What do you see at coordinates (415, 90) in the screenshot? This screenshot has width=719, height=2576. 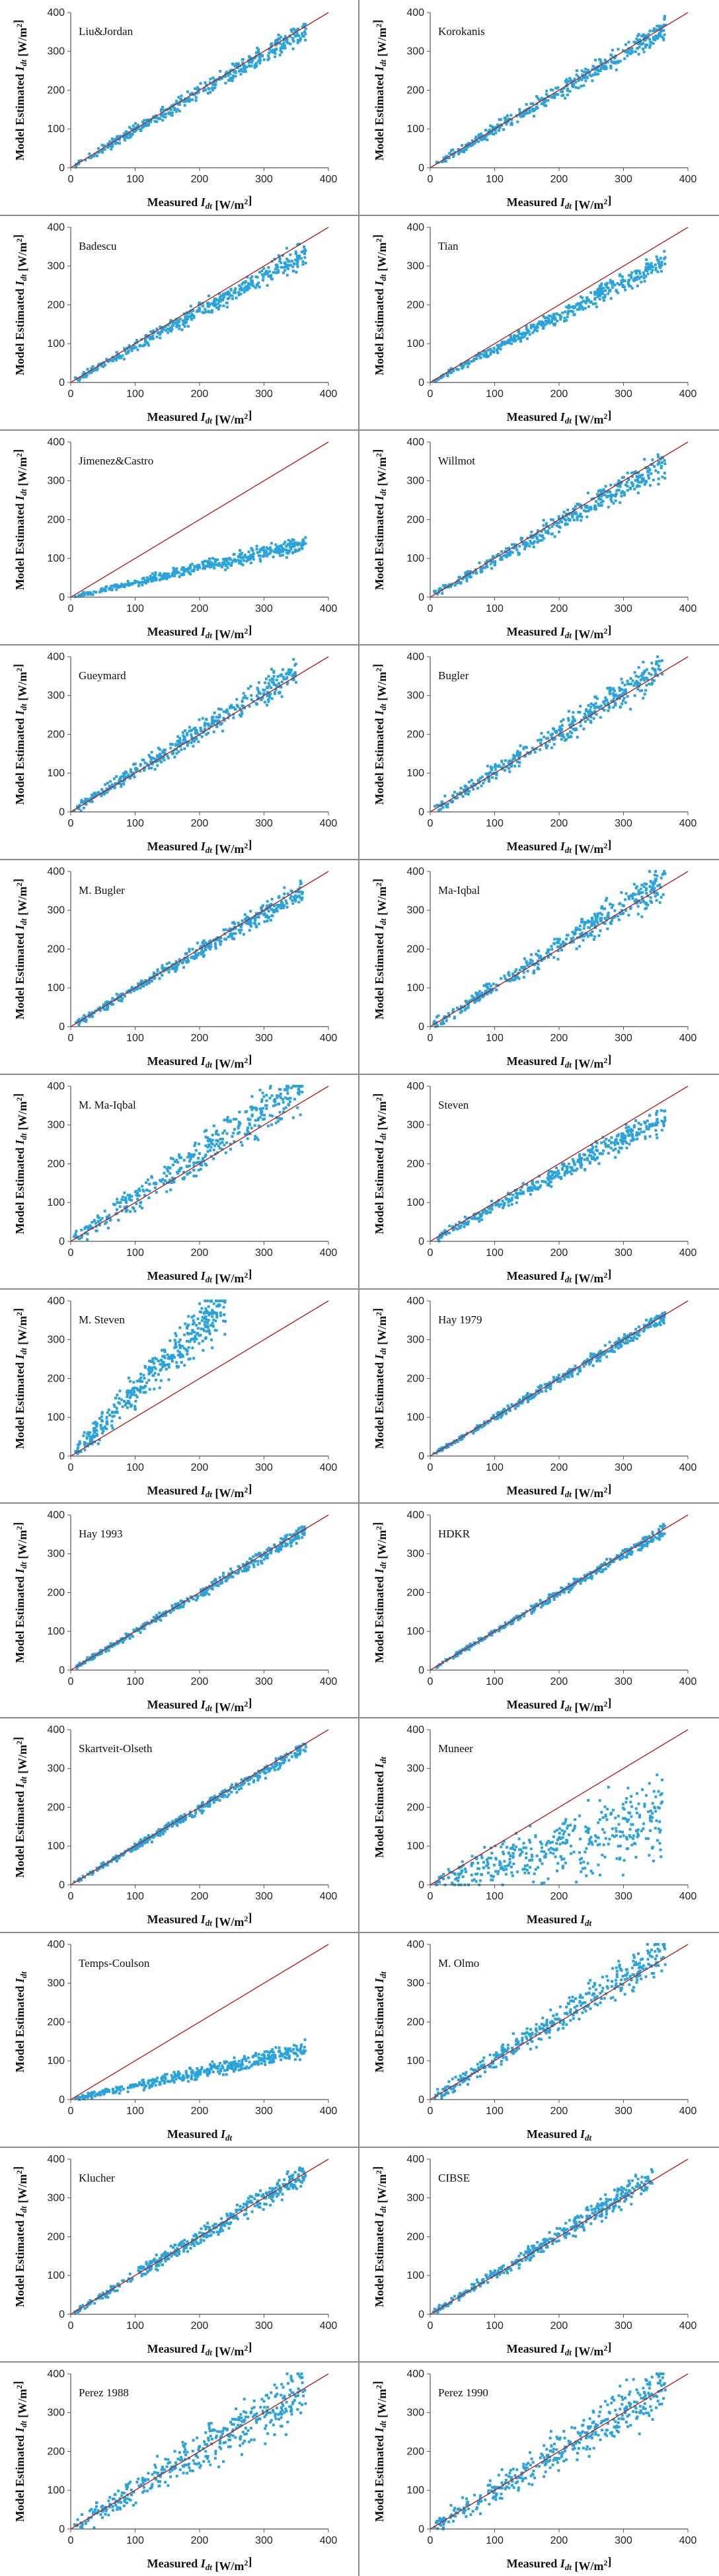 I see `y-tick-label: 200` at bounding box center [415, 90].